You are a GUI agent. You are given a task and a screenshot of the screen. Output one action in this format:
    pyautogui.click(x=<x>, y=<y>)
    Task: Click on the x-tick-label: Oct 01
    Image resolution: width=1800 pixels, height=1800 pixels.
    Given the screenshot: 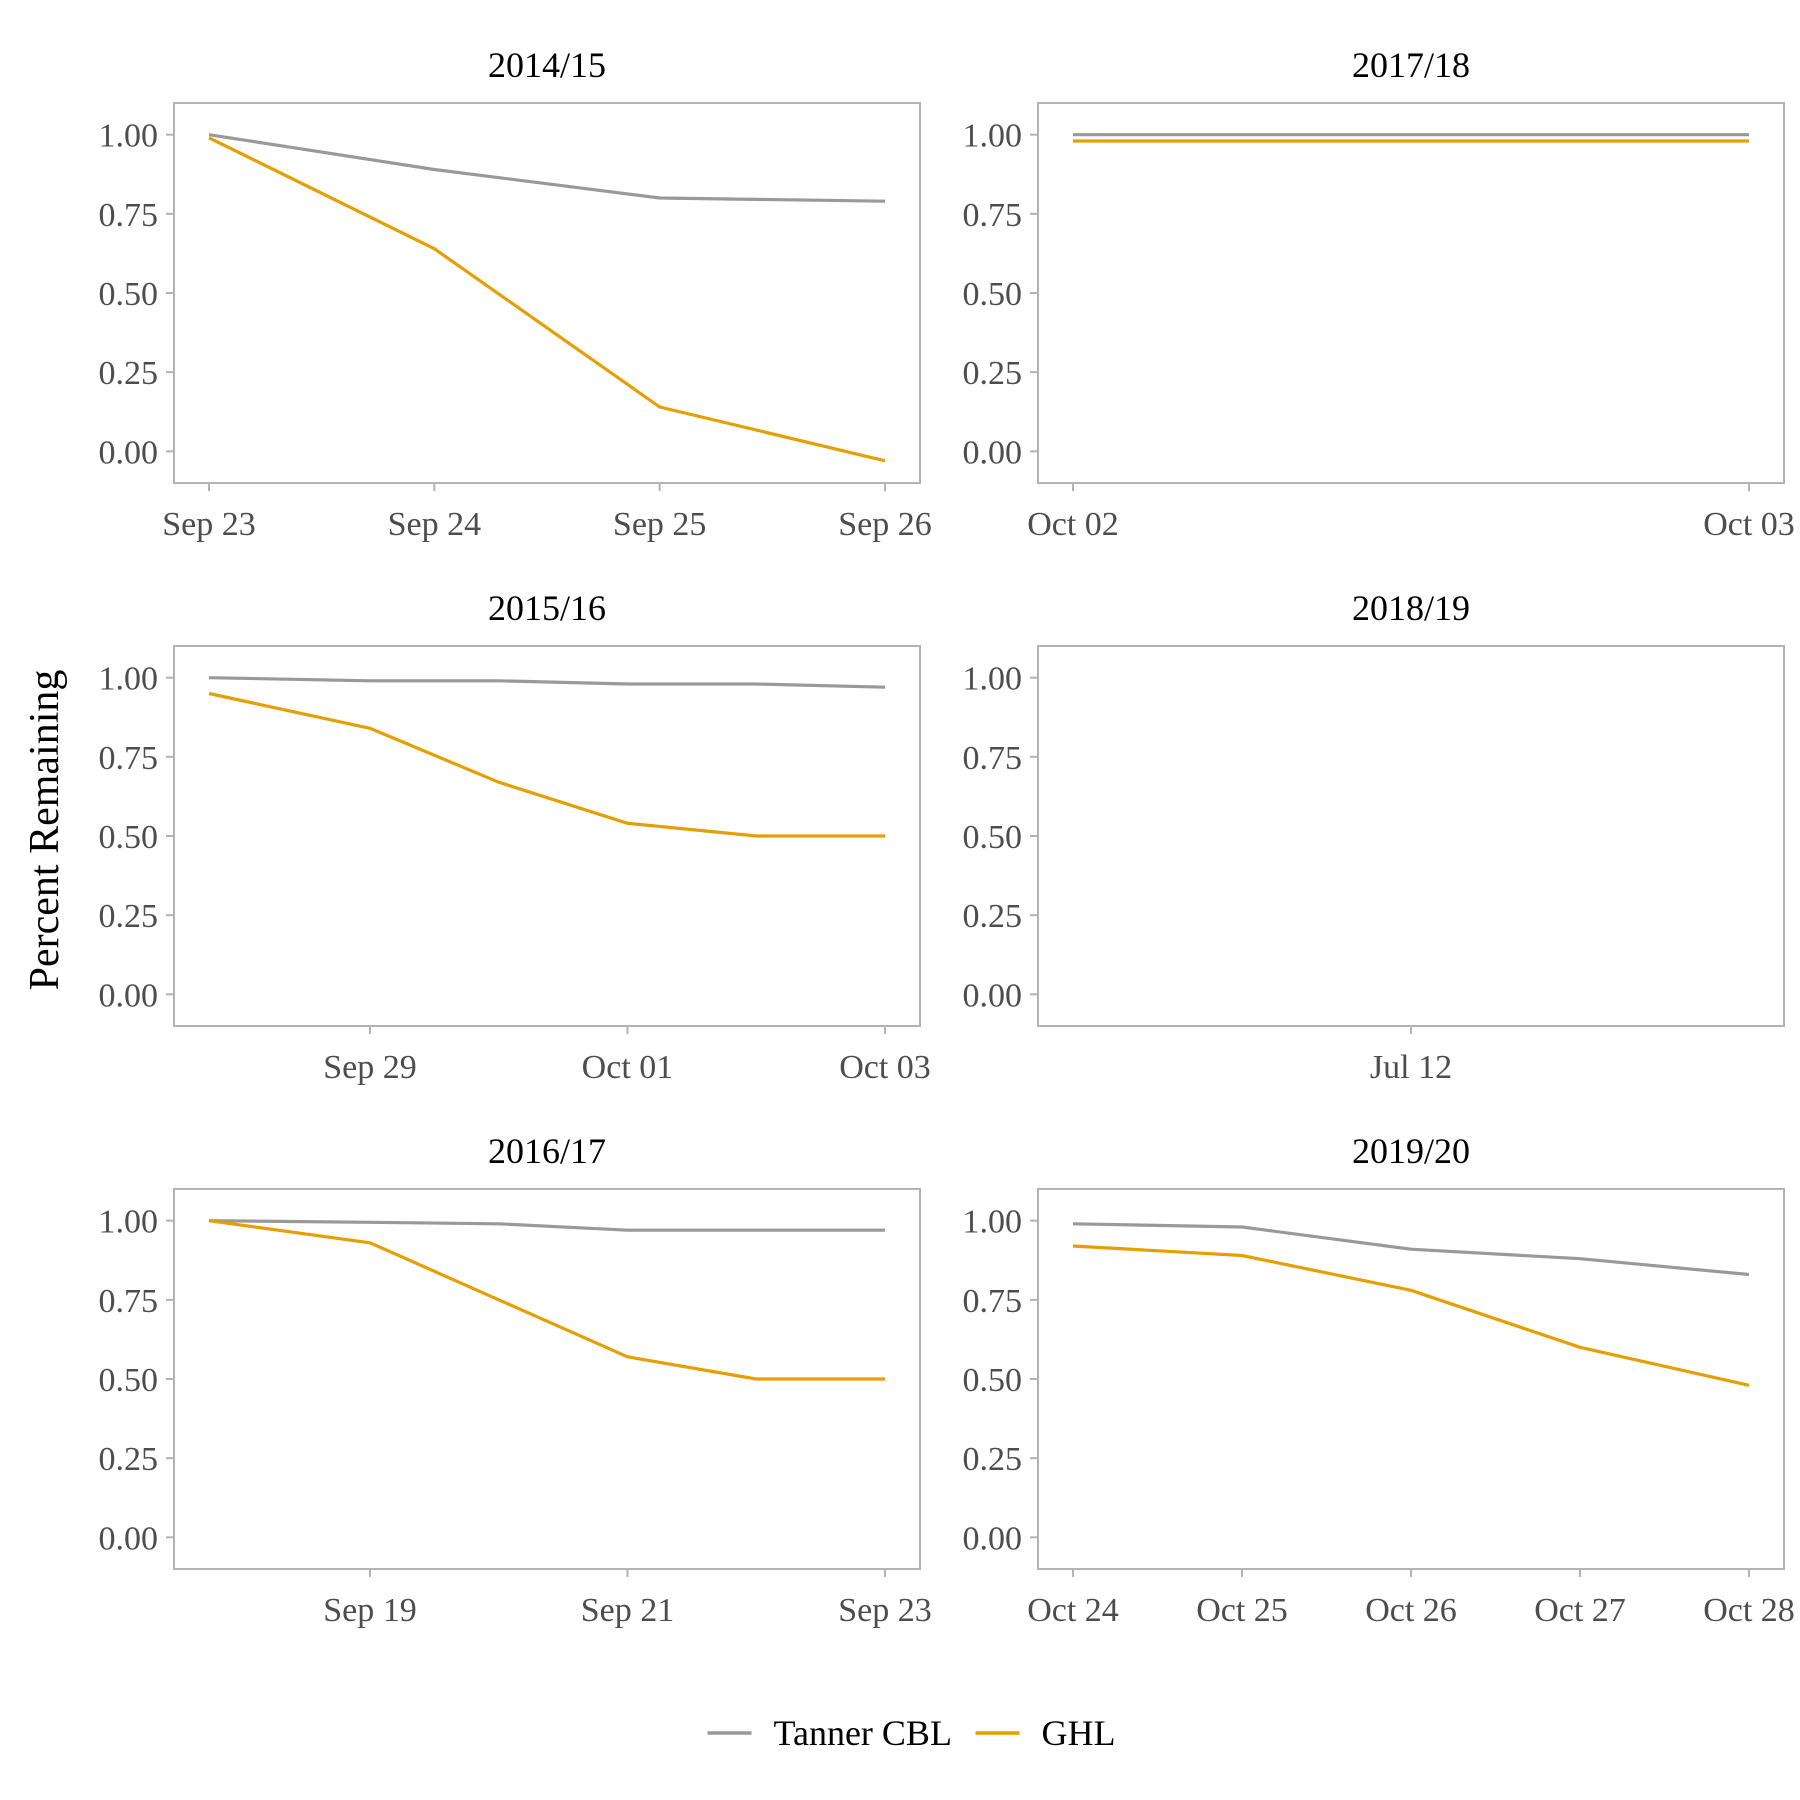 What is the action you would take?
    pyautogui.click(x=628, y=1067)
    